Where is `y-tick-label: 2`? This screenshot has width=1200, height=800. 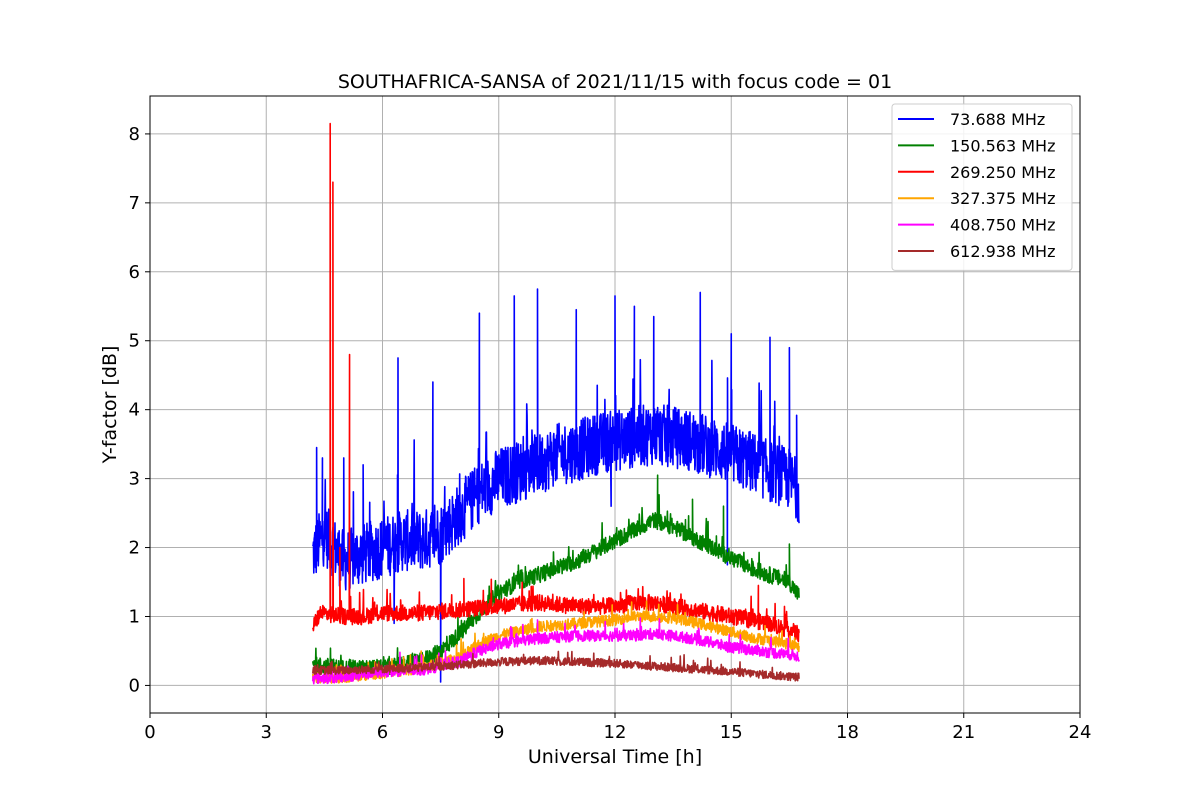 y-tick-label: 2 is located at coordinates (134, 548).